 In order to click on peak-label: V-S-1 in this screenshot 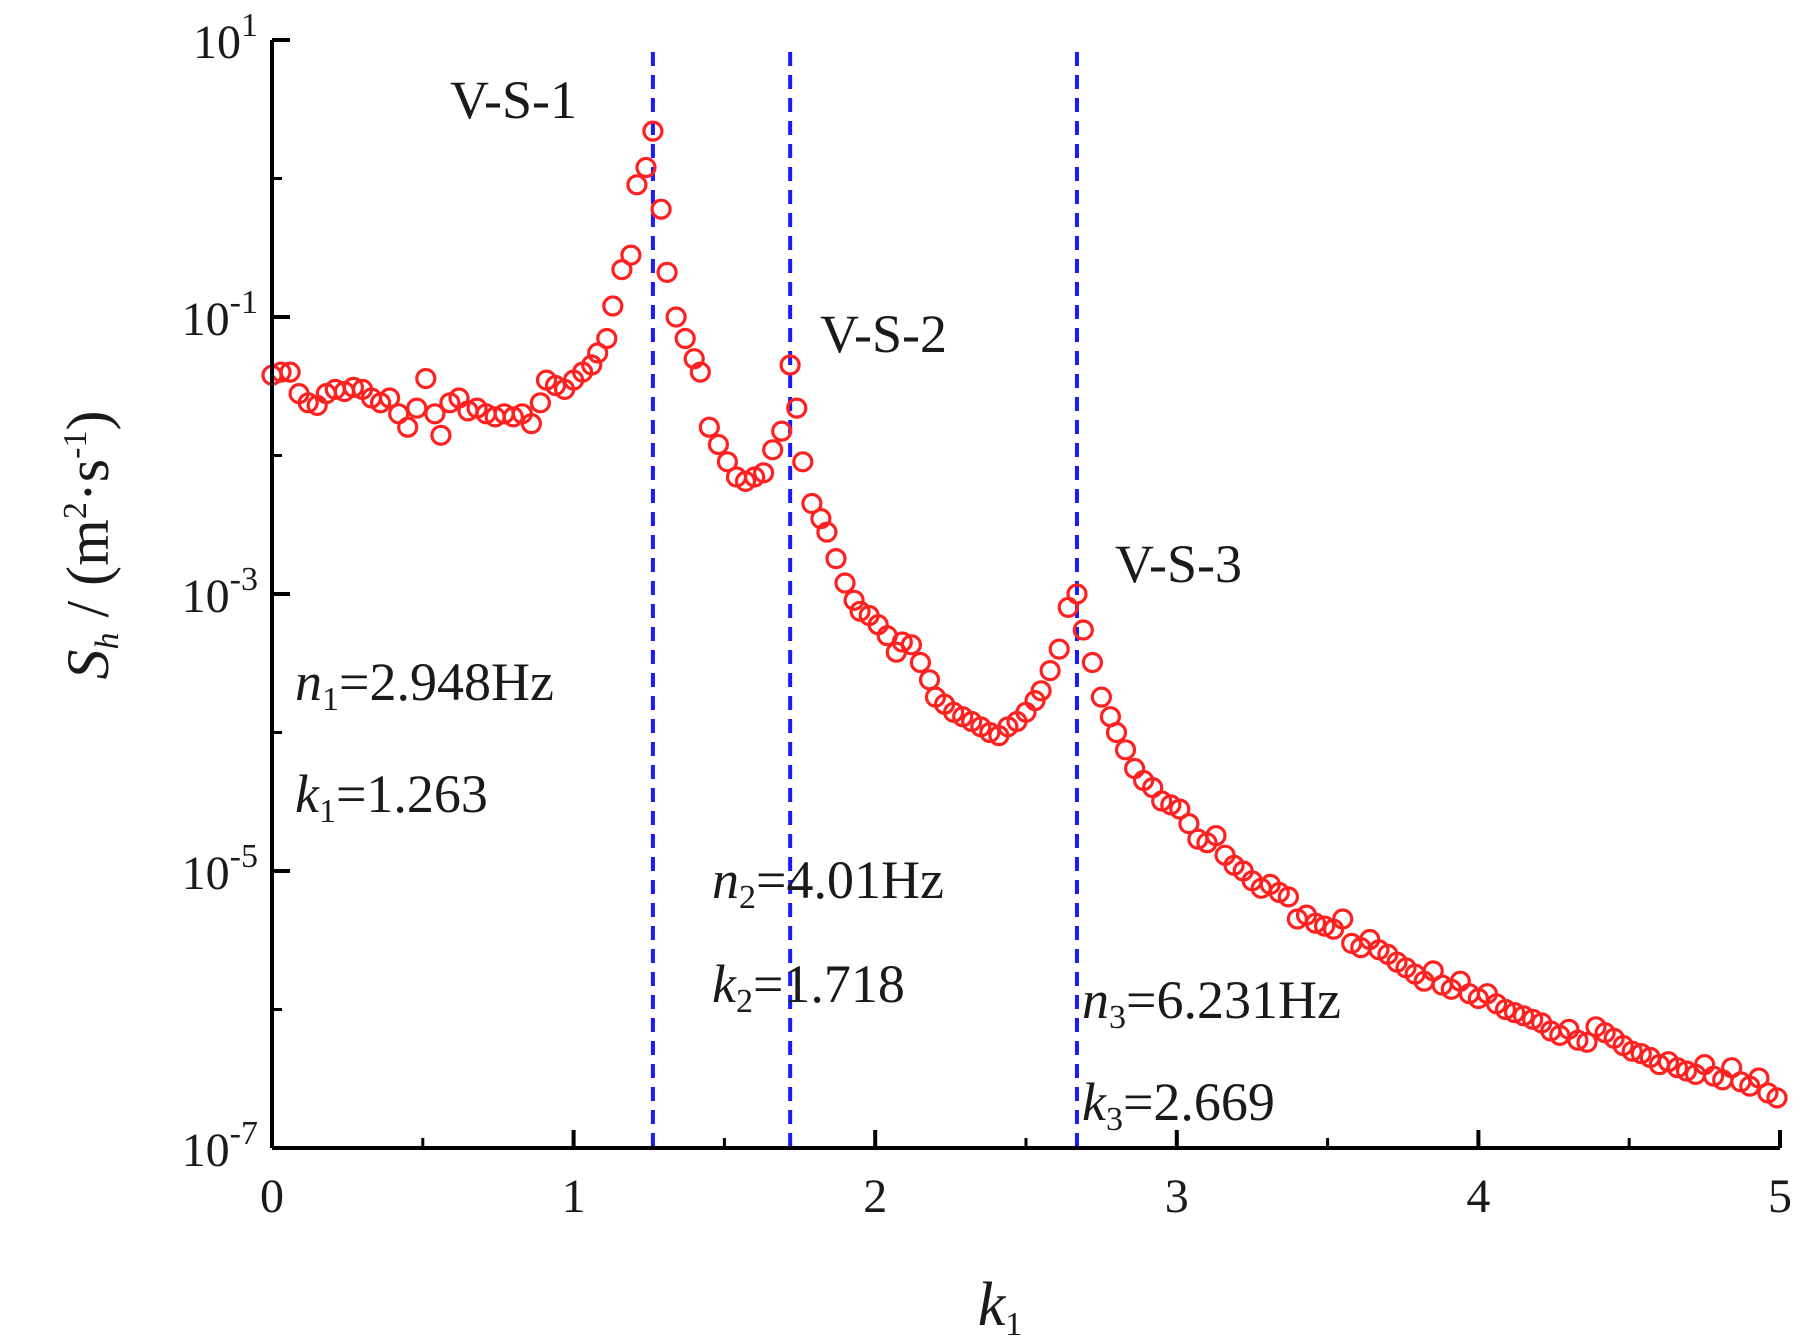, I will do `click(513, 100)`.